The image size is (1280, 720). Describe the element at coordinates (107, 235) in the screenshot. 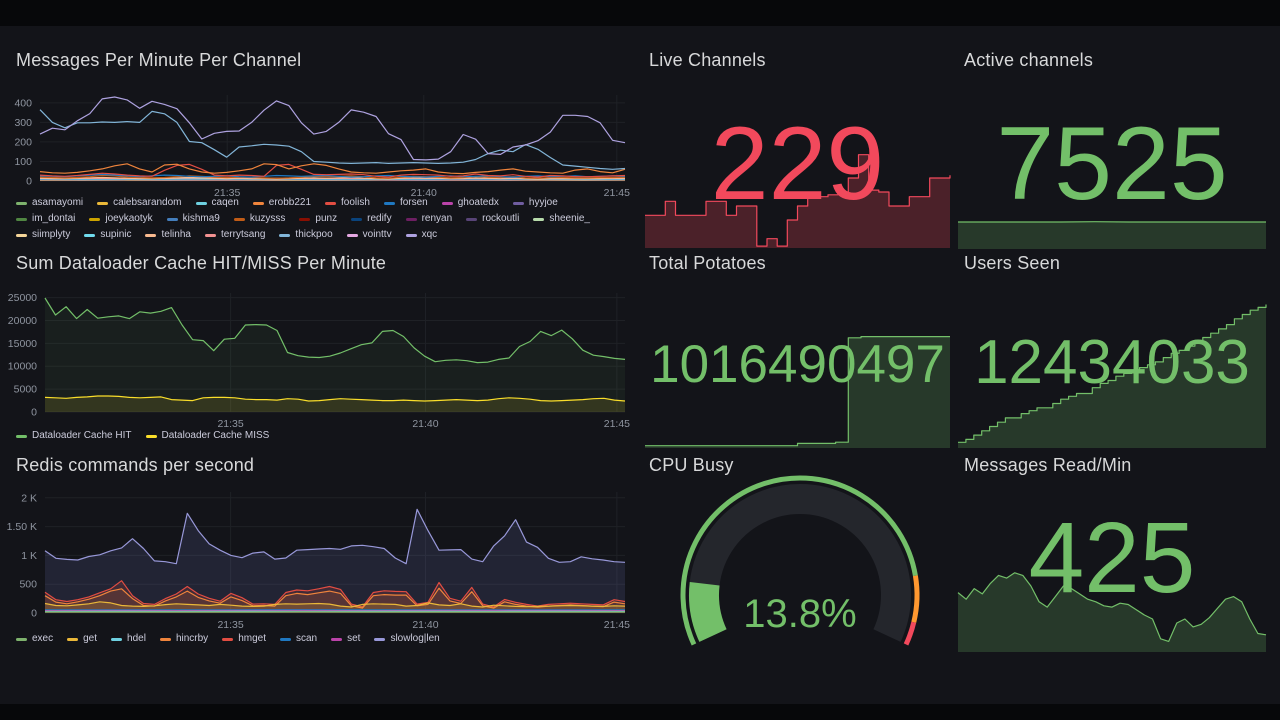

I see `legend-item-supinic: supinic` at that location.